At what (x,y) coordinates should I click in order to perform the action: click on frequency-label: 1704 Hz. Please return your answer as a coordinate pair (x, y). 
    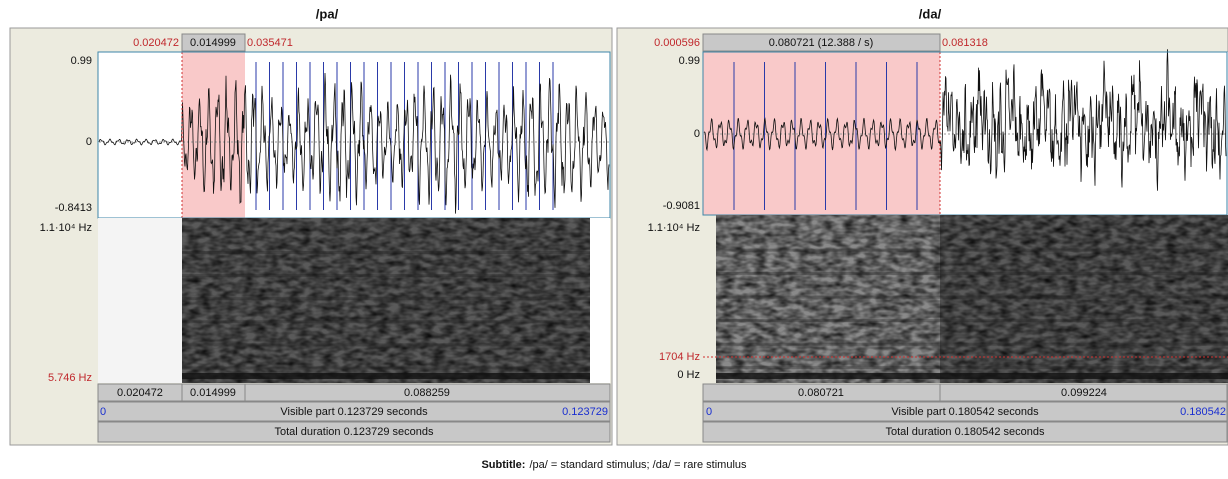
    Looking at the image, I should click on (679, 357).